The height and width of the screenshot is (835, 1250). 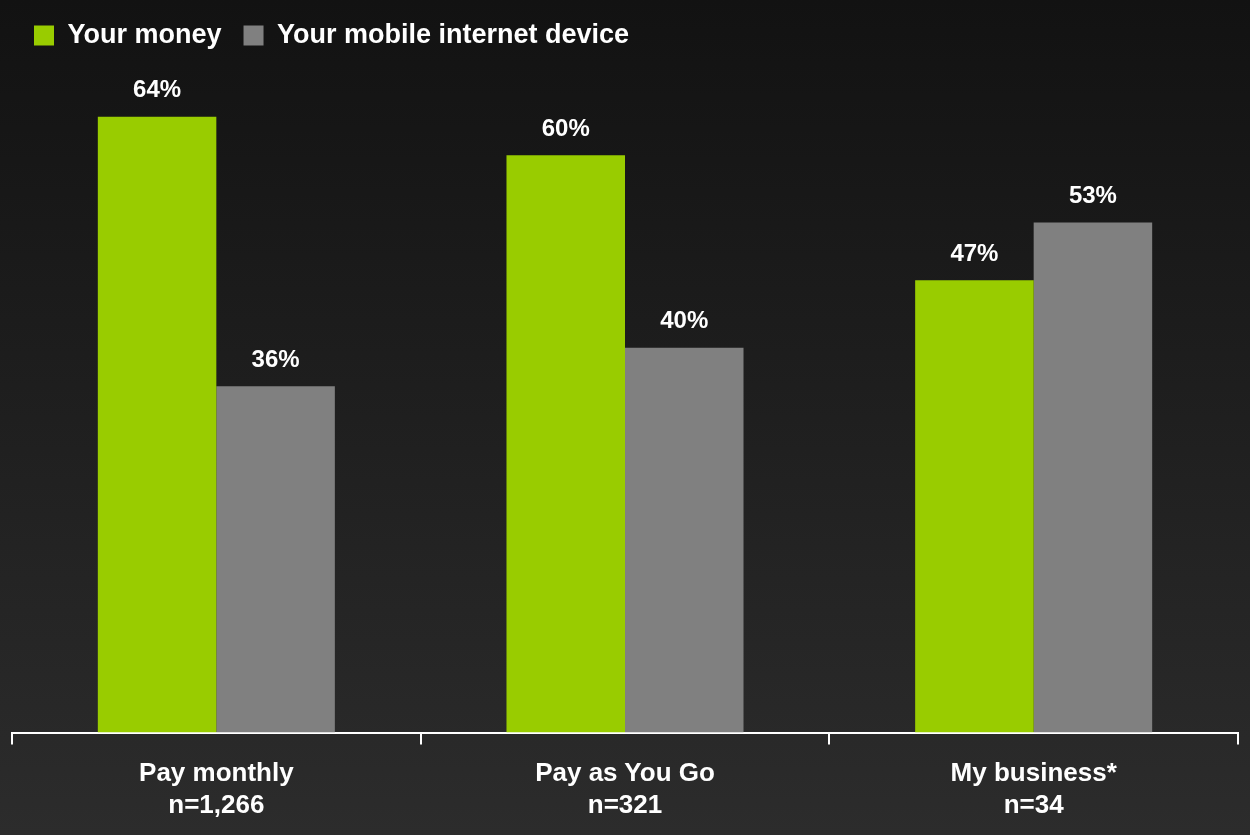 I want to click on data-label: 53%, so click(x=1092, y=195).